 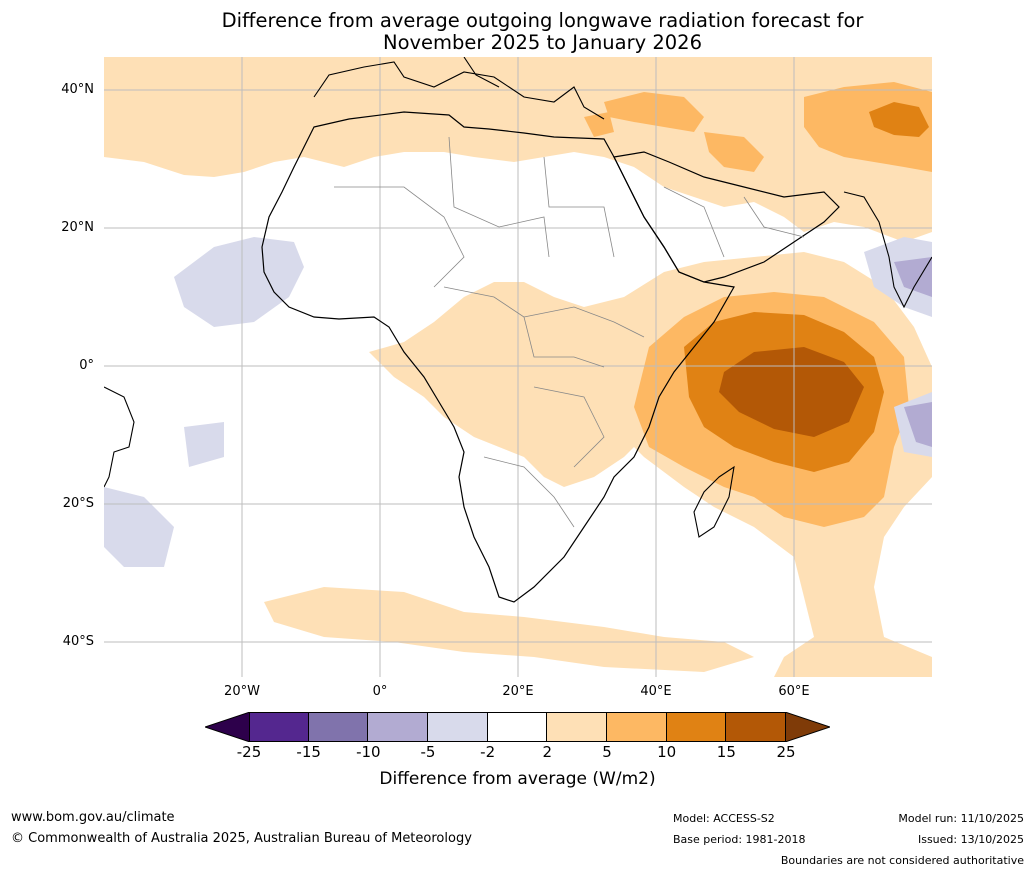 I want to click on lat-label-0: 0°, so click(x=86, y=365).